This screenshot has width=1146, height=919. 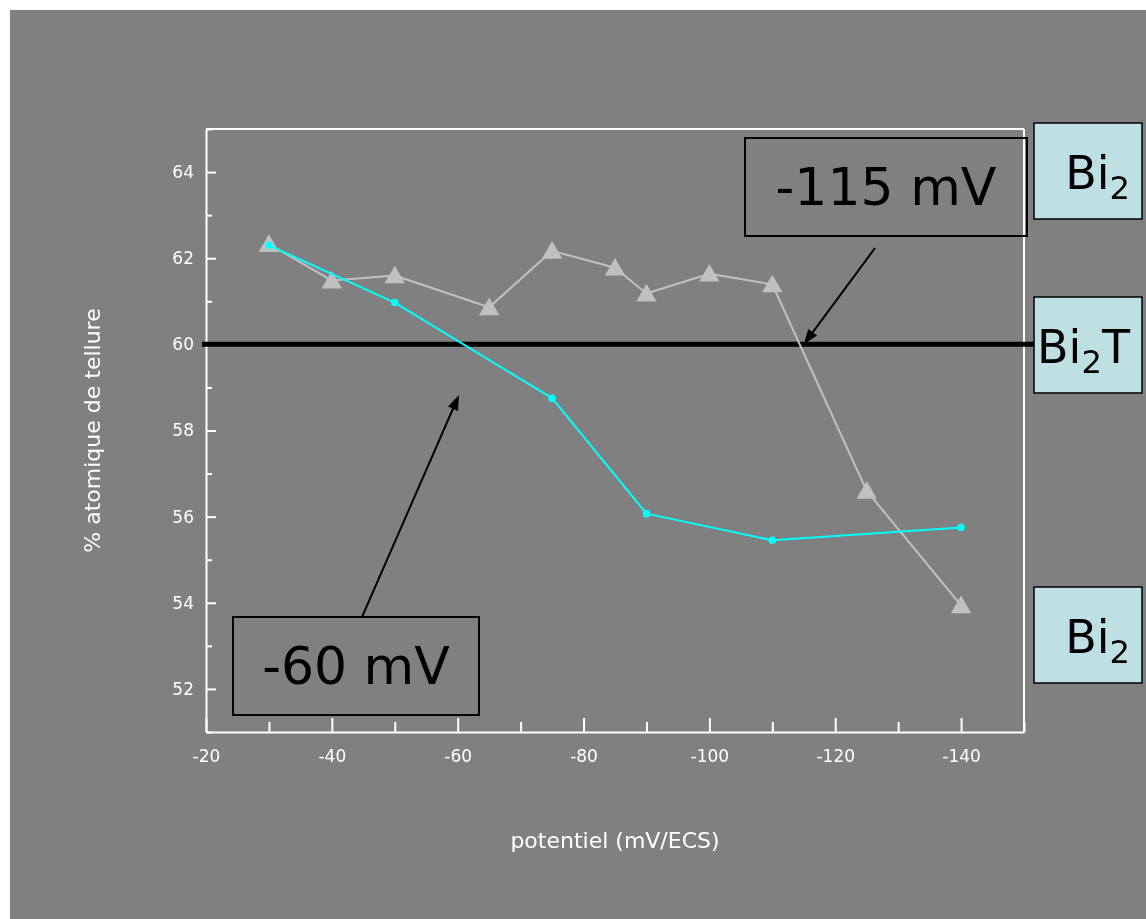 What do you see at coordinates (710, 756) in the screenshot?
I see `x-tick-label: -100` at bounding box center [710, 756].